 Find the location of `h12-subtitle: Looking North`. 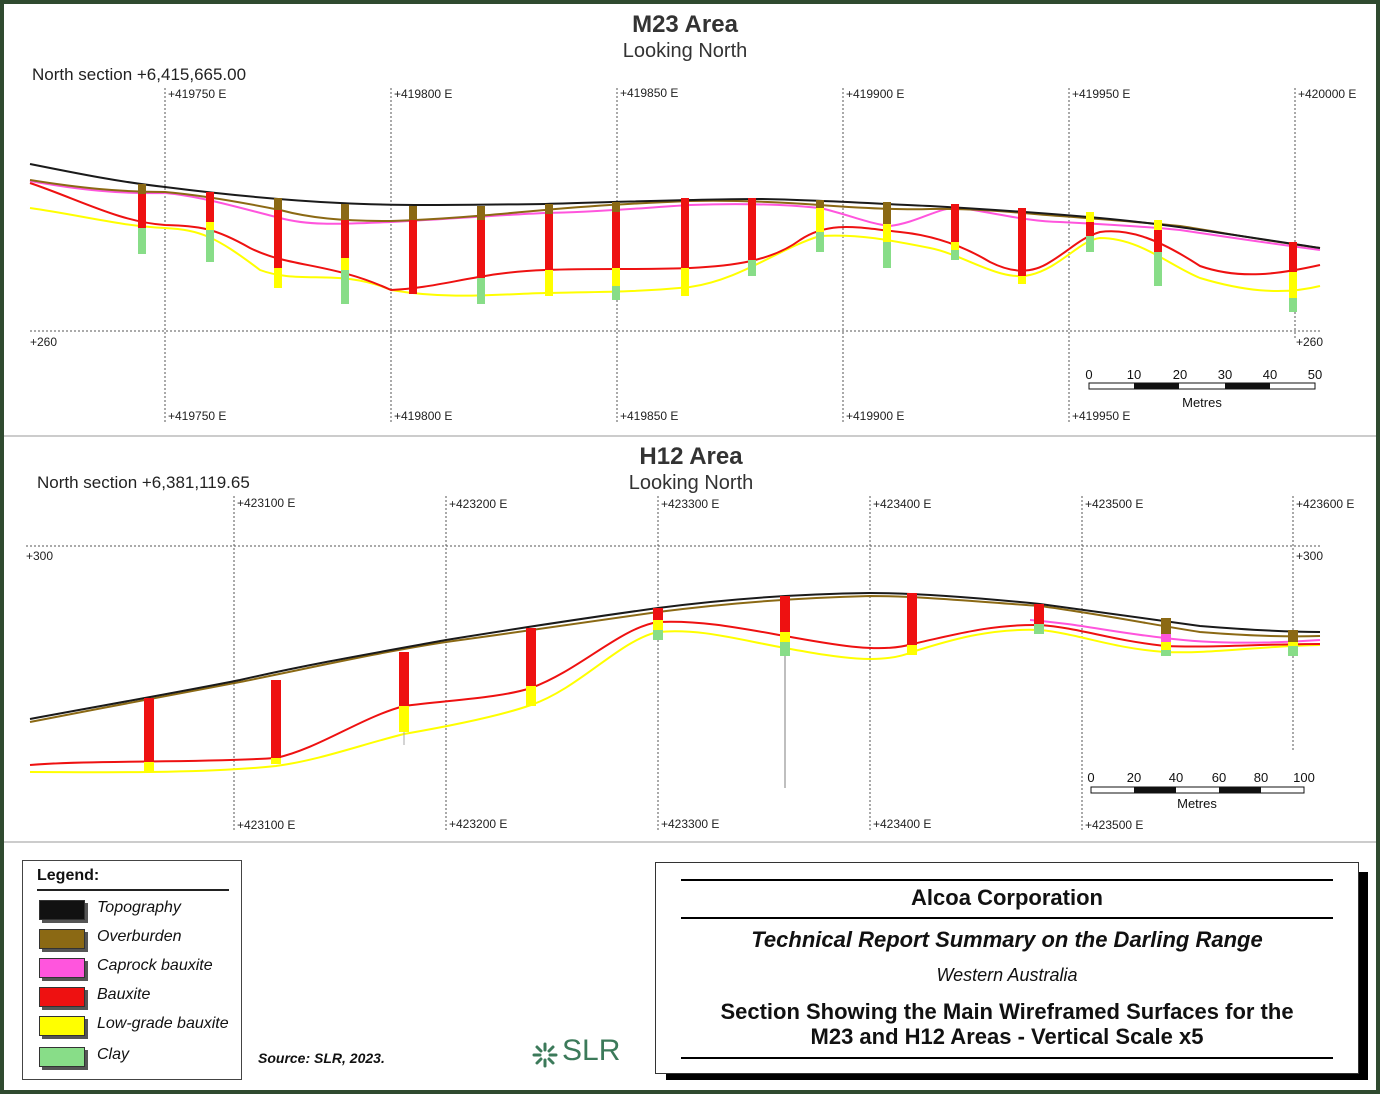

h12-subtitle: Looking North is located at coordinates (691, 483).